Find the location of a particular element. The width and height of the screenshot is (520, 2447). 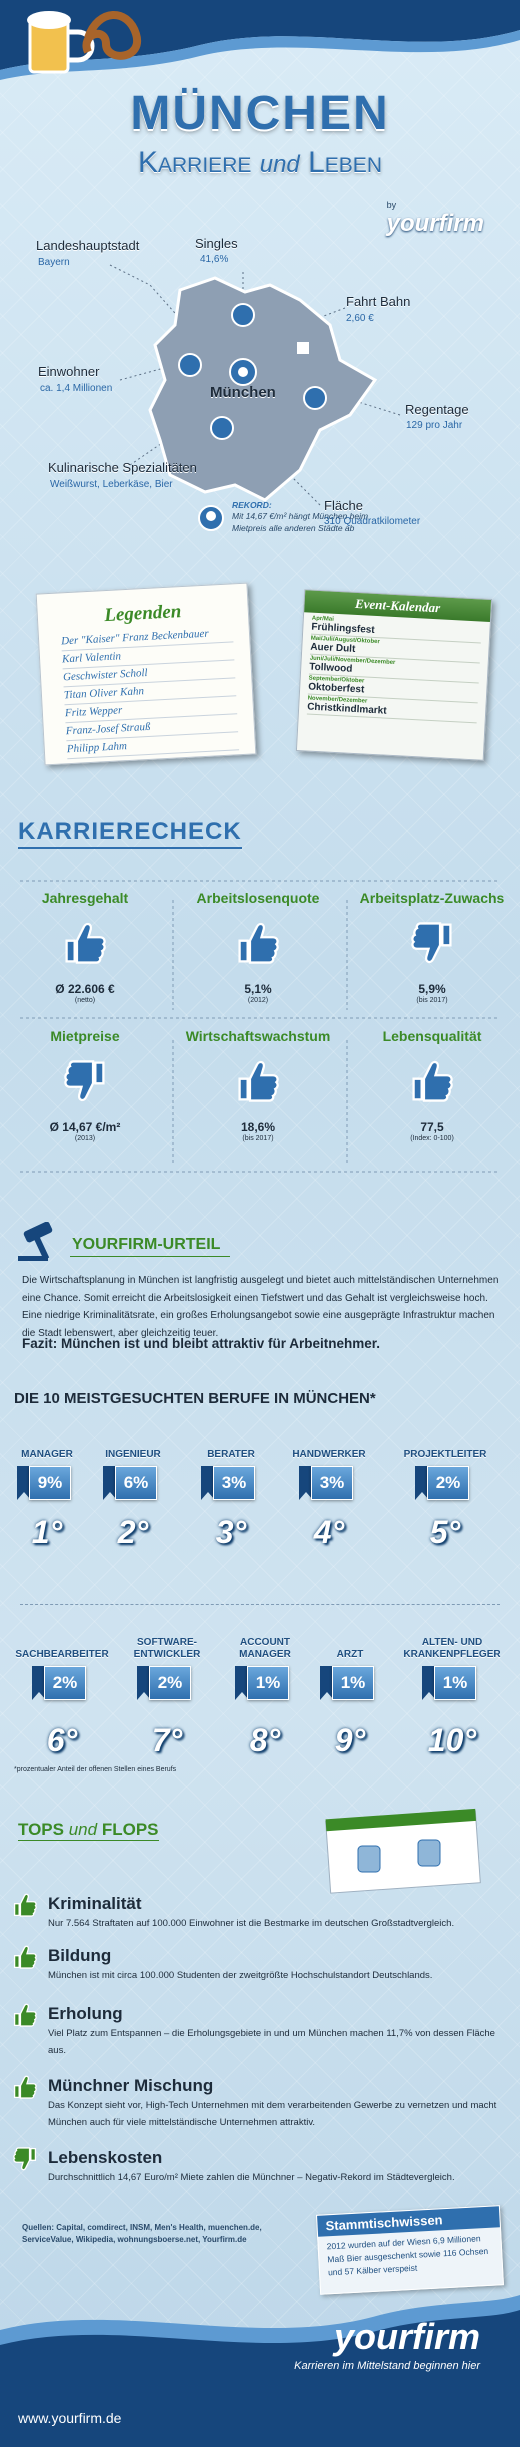

job-rank: 9° is located at coordinates (350, 1740).